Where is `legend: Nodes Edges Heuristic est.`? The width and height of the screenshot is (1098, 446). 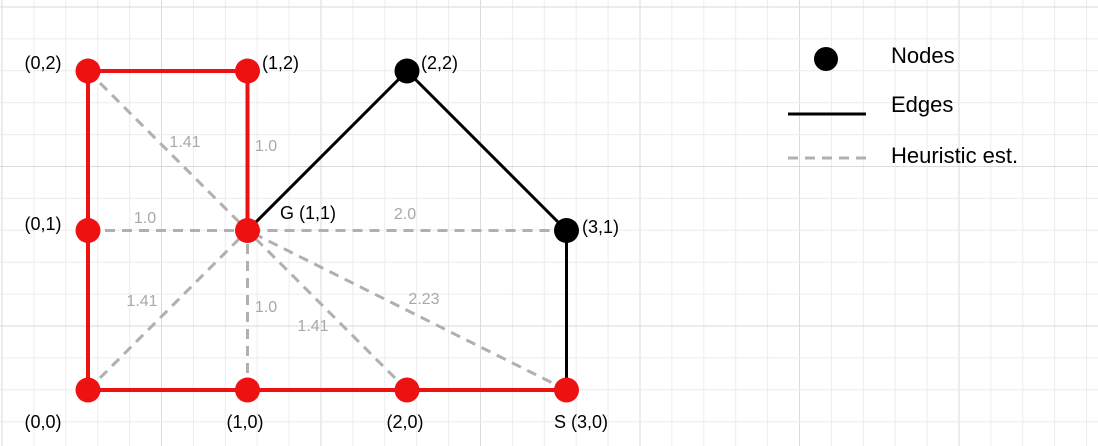
legend: Nodes Edges Heuristic est. is located at coordinates (903, 105).